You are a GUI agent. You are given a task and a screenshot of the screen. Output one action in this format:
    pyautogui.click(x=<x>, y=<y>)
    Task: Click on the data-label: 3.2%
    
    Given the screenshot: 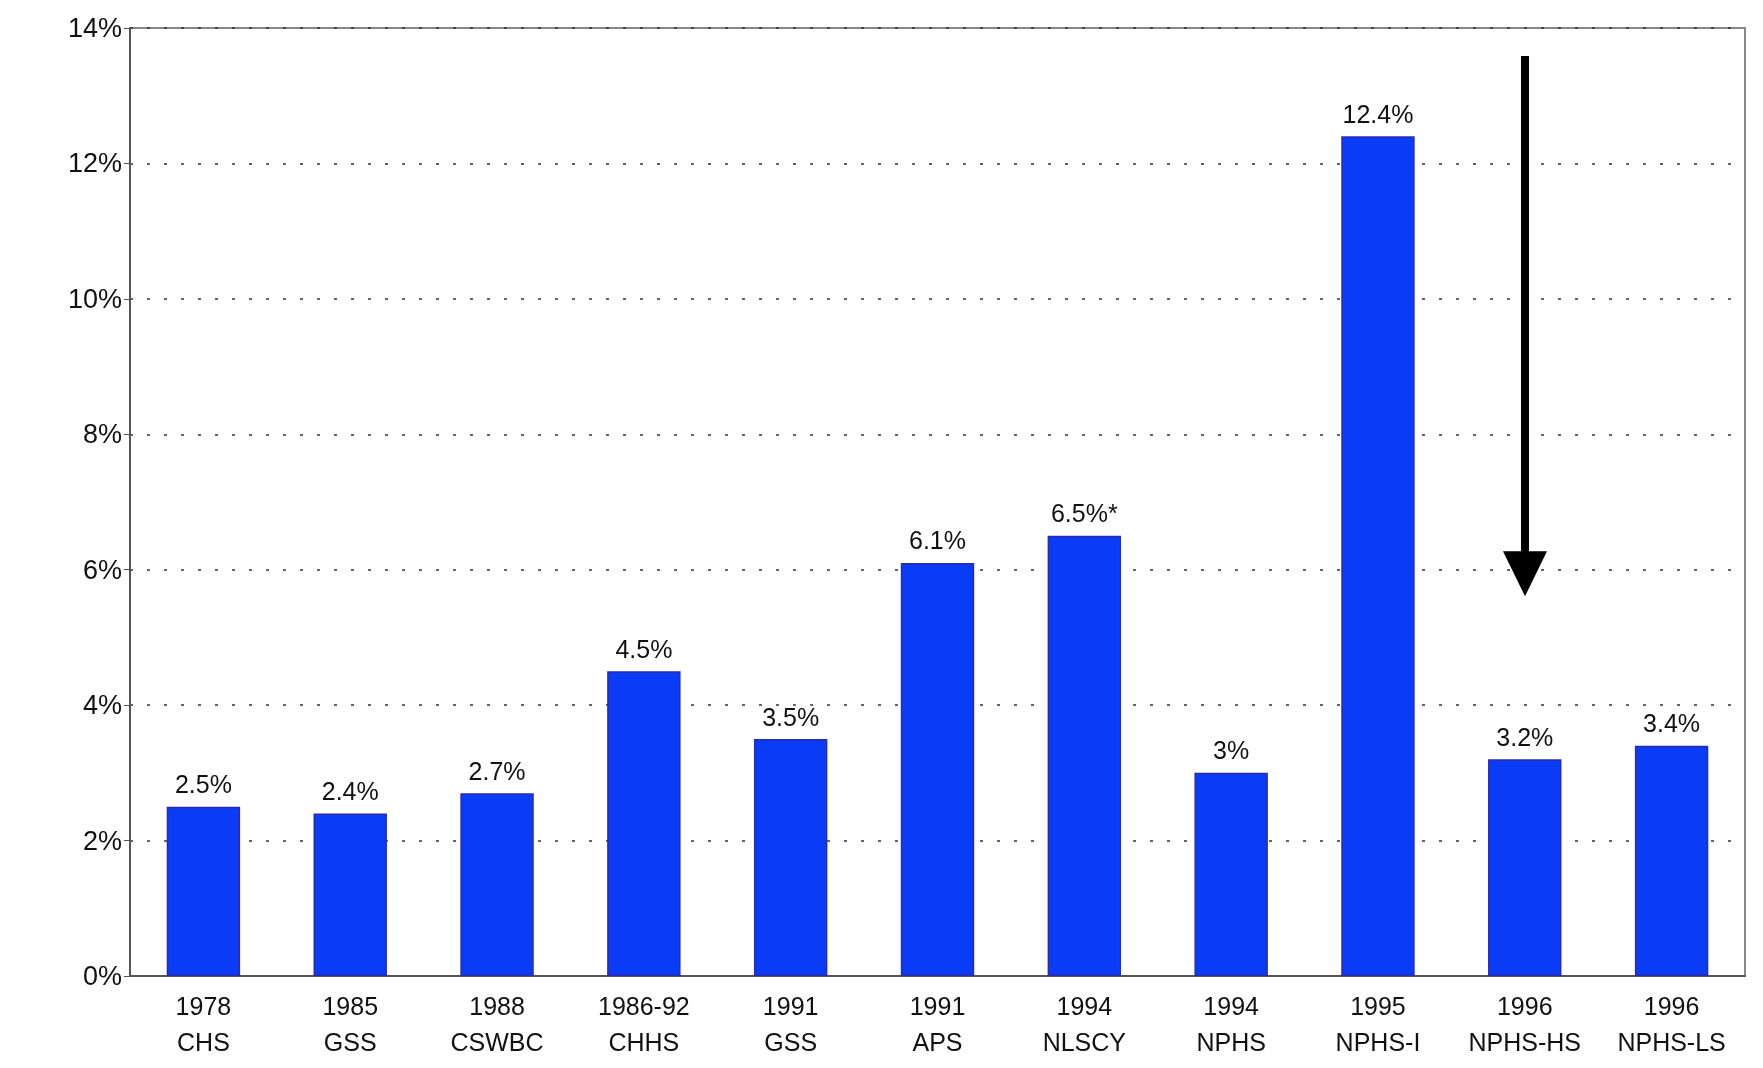 What is the action you would take?
    pyautogui.click(x=1525, y=736)
    